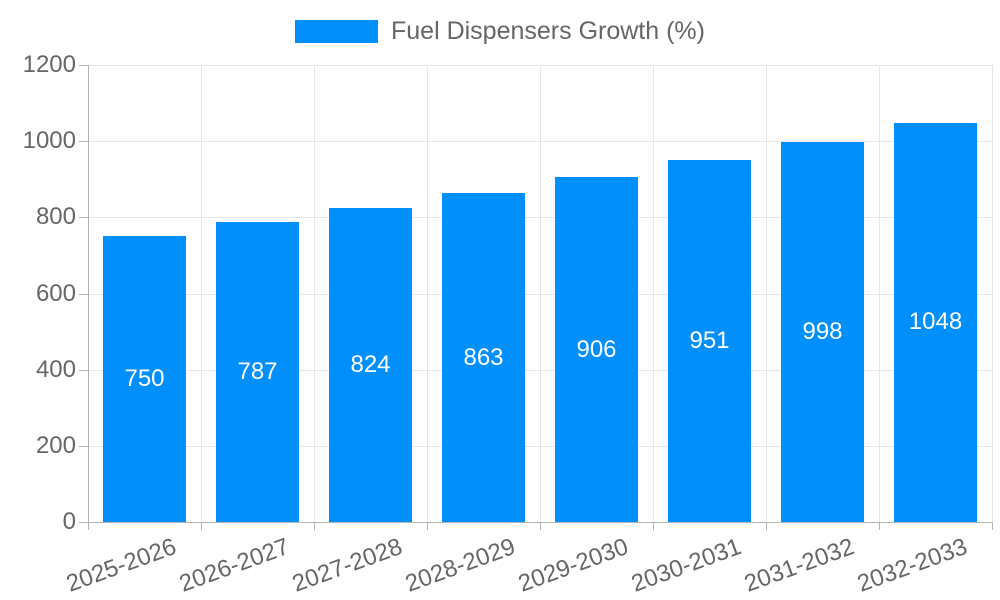 The height and width of the screenshot is (600, 1000). I want to click on bar: 1048, so click(935, 322).